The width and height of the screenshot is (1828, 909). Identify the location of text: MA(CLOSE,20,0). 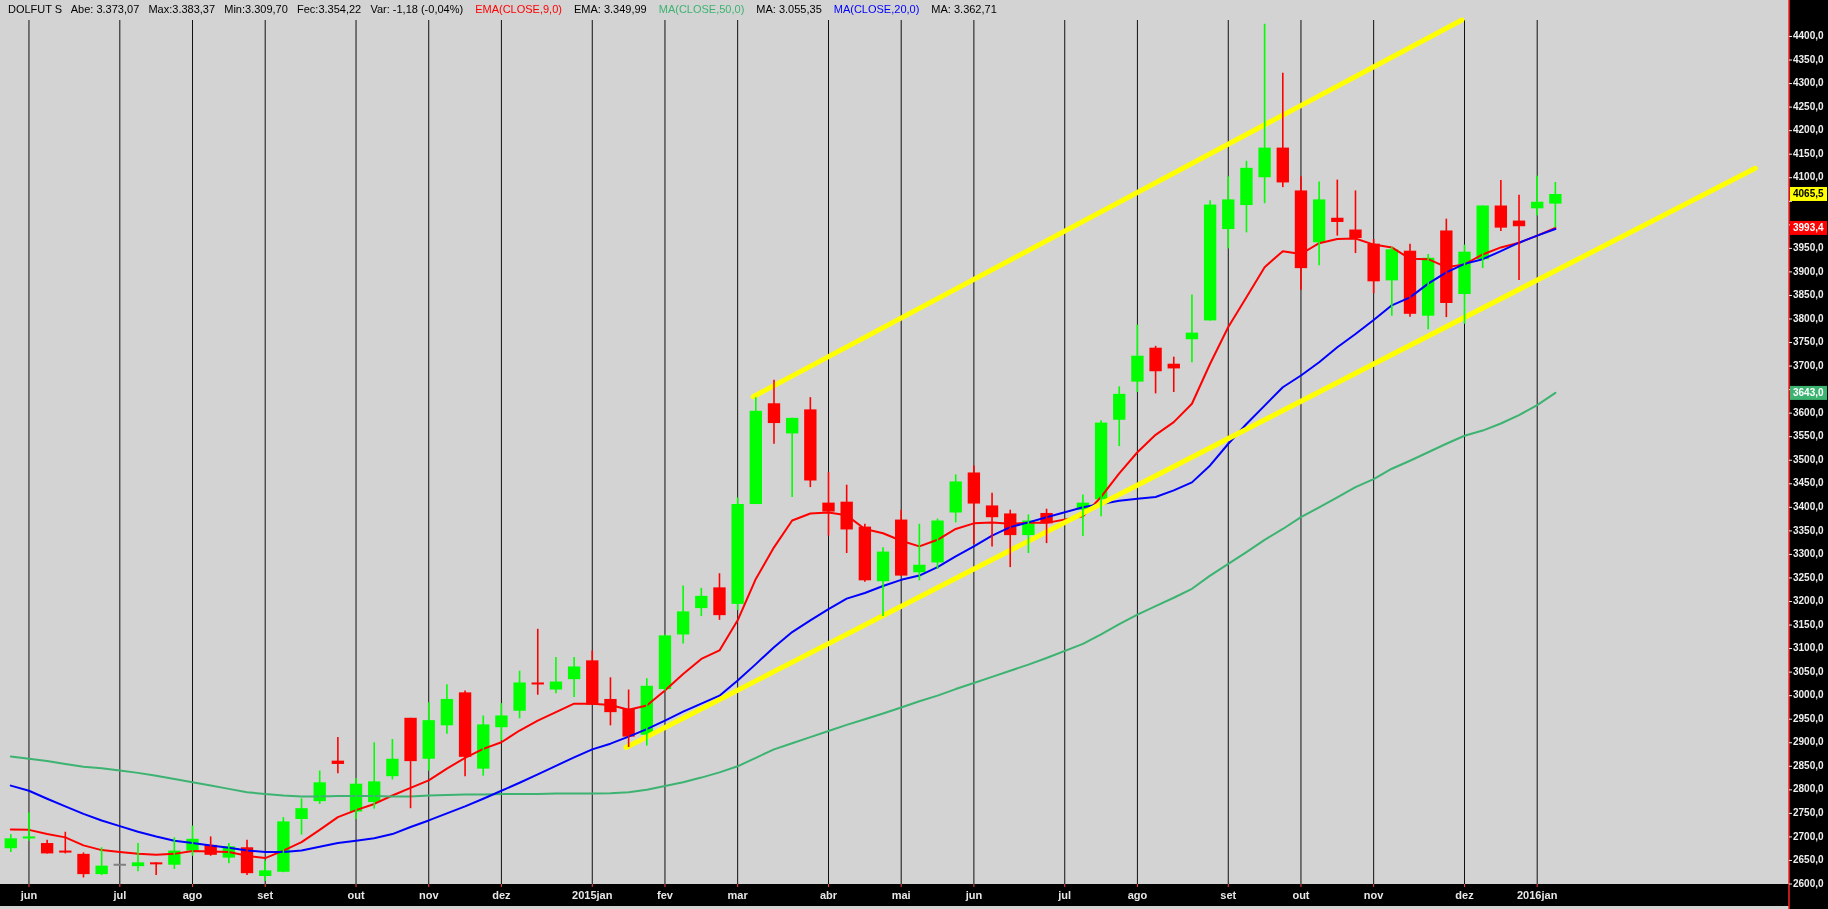
(876, 9).